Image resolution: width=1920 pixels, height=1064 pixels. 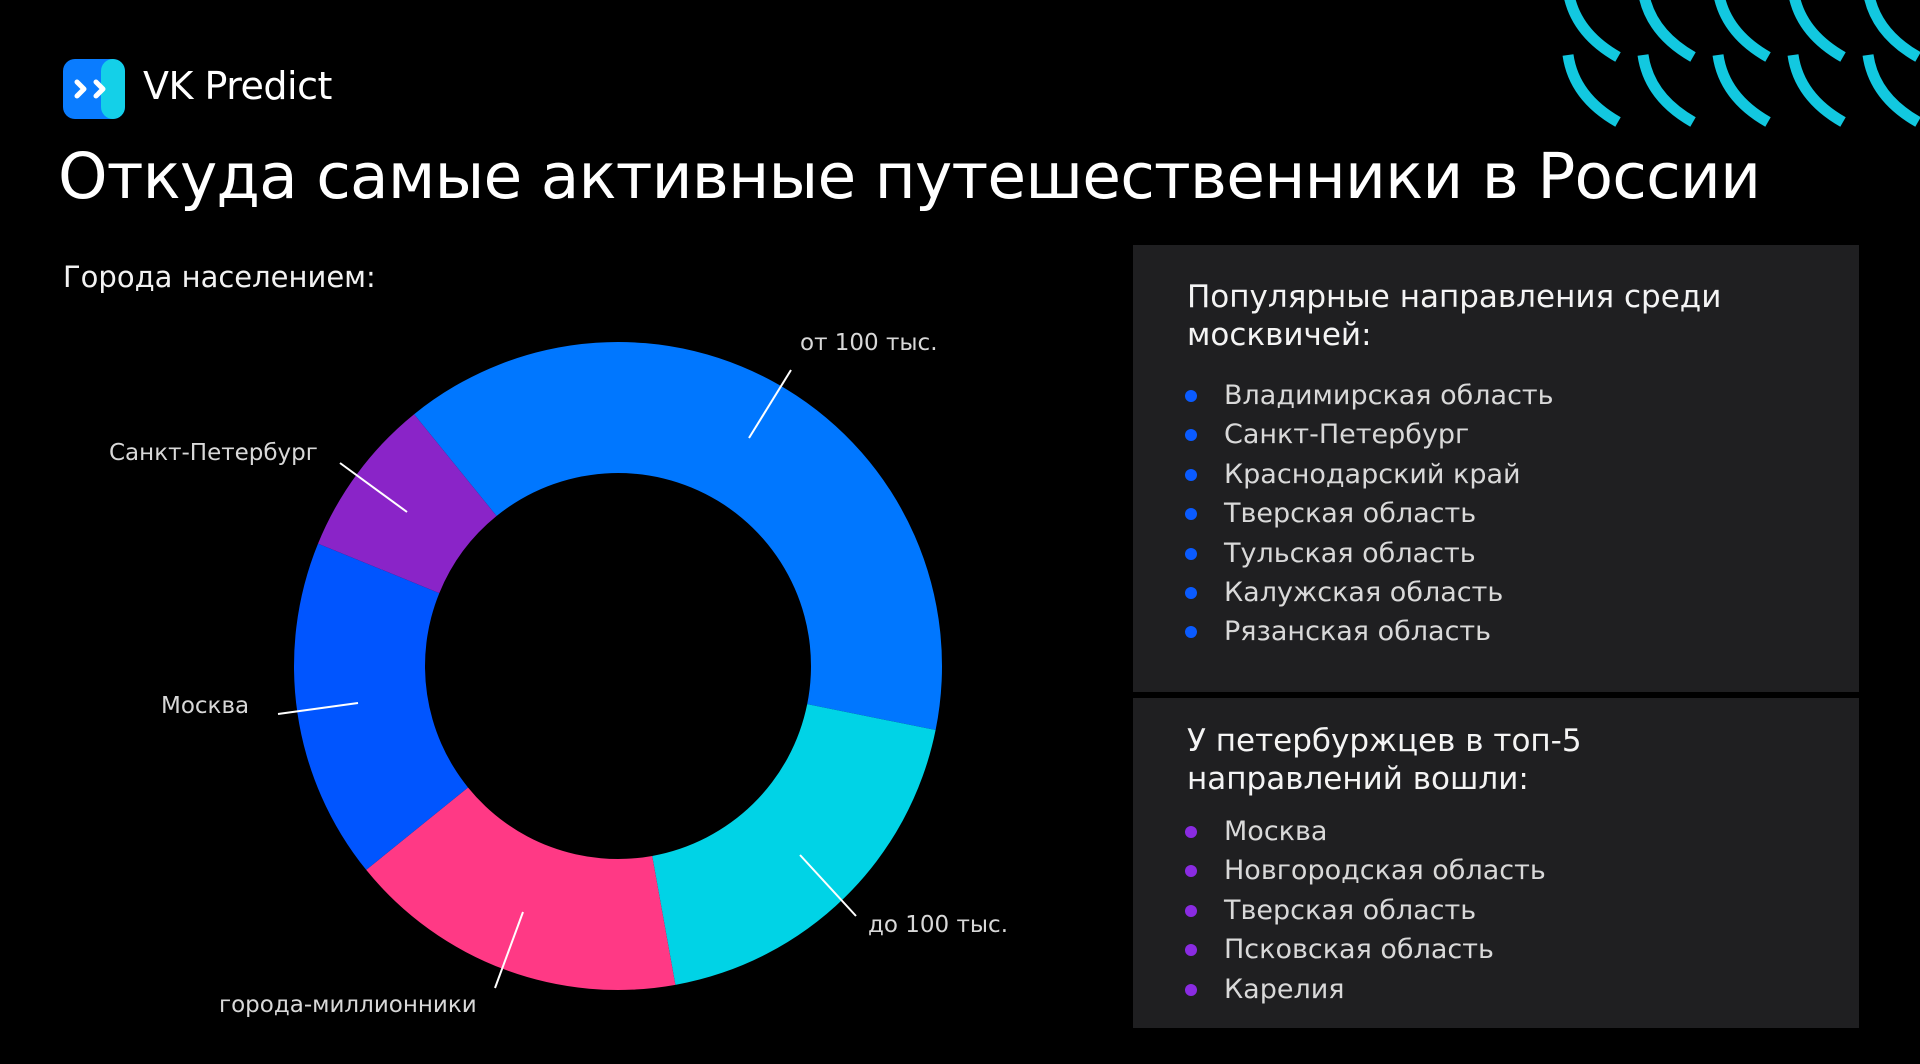 I want to click on double-chevron-right-icon, so click(x=90, y=89).